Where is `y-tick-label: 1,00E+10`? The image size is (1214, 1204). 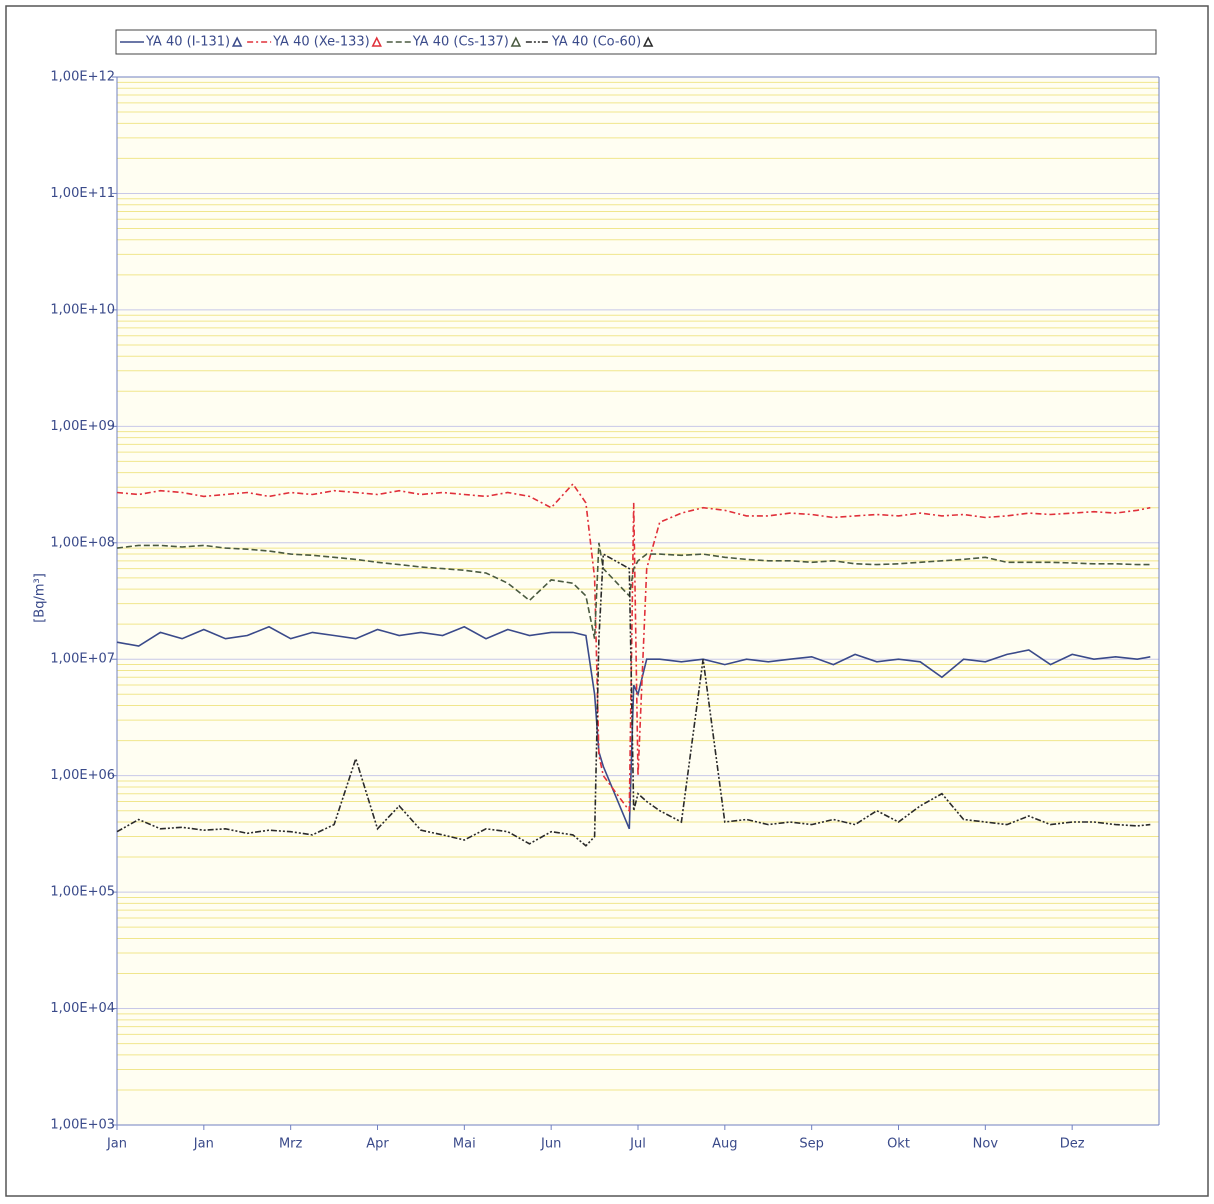
y-tick-label: 1,00E+10 is located at coordinates (82, 309).